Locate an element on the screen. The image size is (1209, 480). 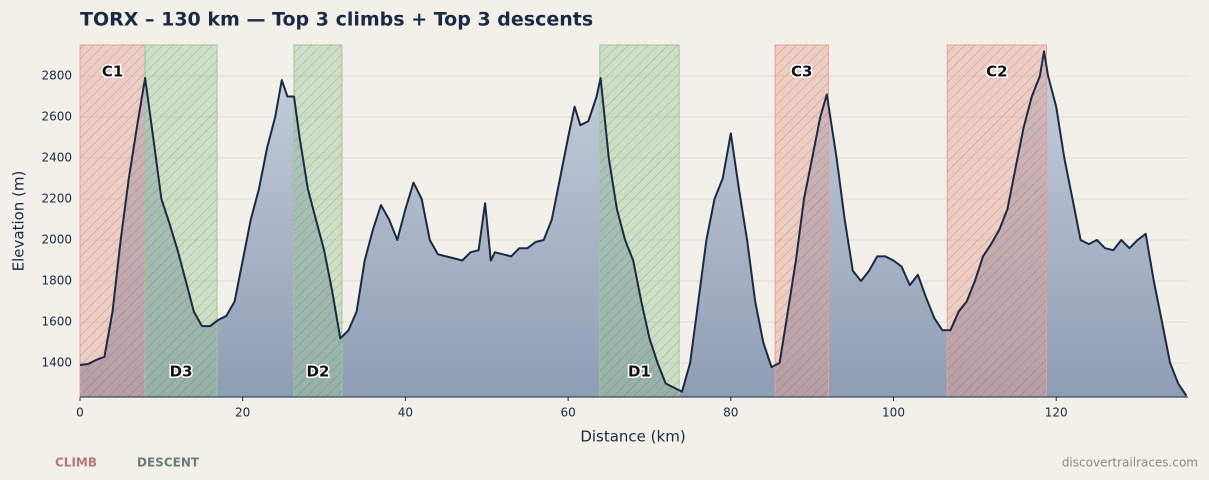
y-tick-label: 2200 is located at coordinates (56, 198).